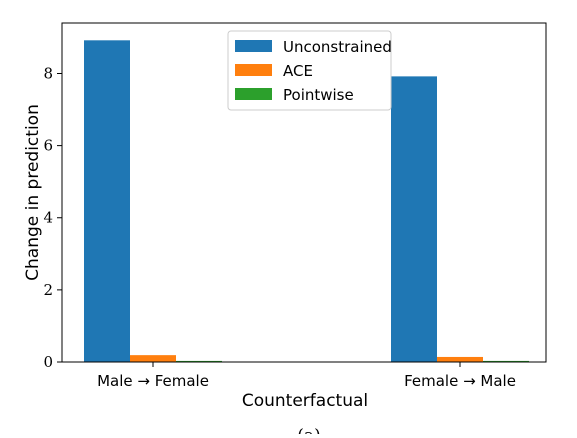 This screenshot has width=577, height=438. I want to click on legend-swatch-ace, so click(253, 70).